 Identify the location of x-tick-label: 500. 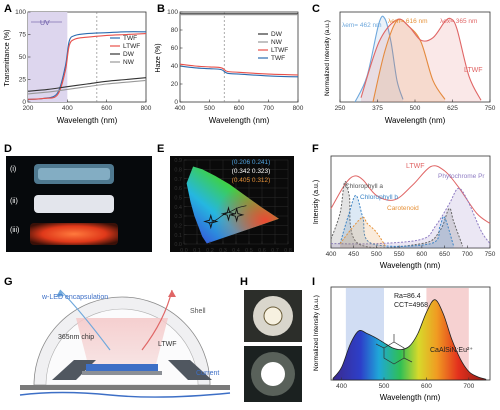
(376, 254).